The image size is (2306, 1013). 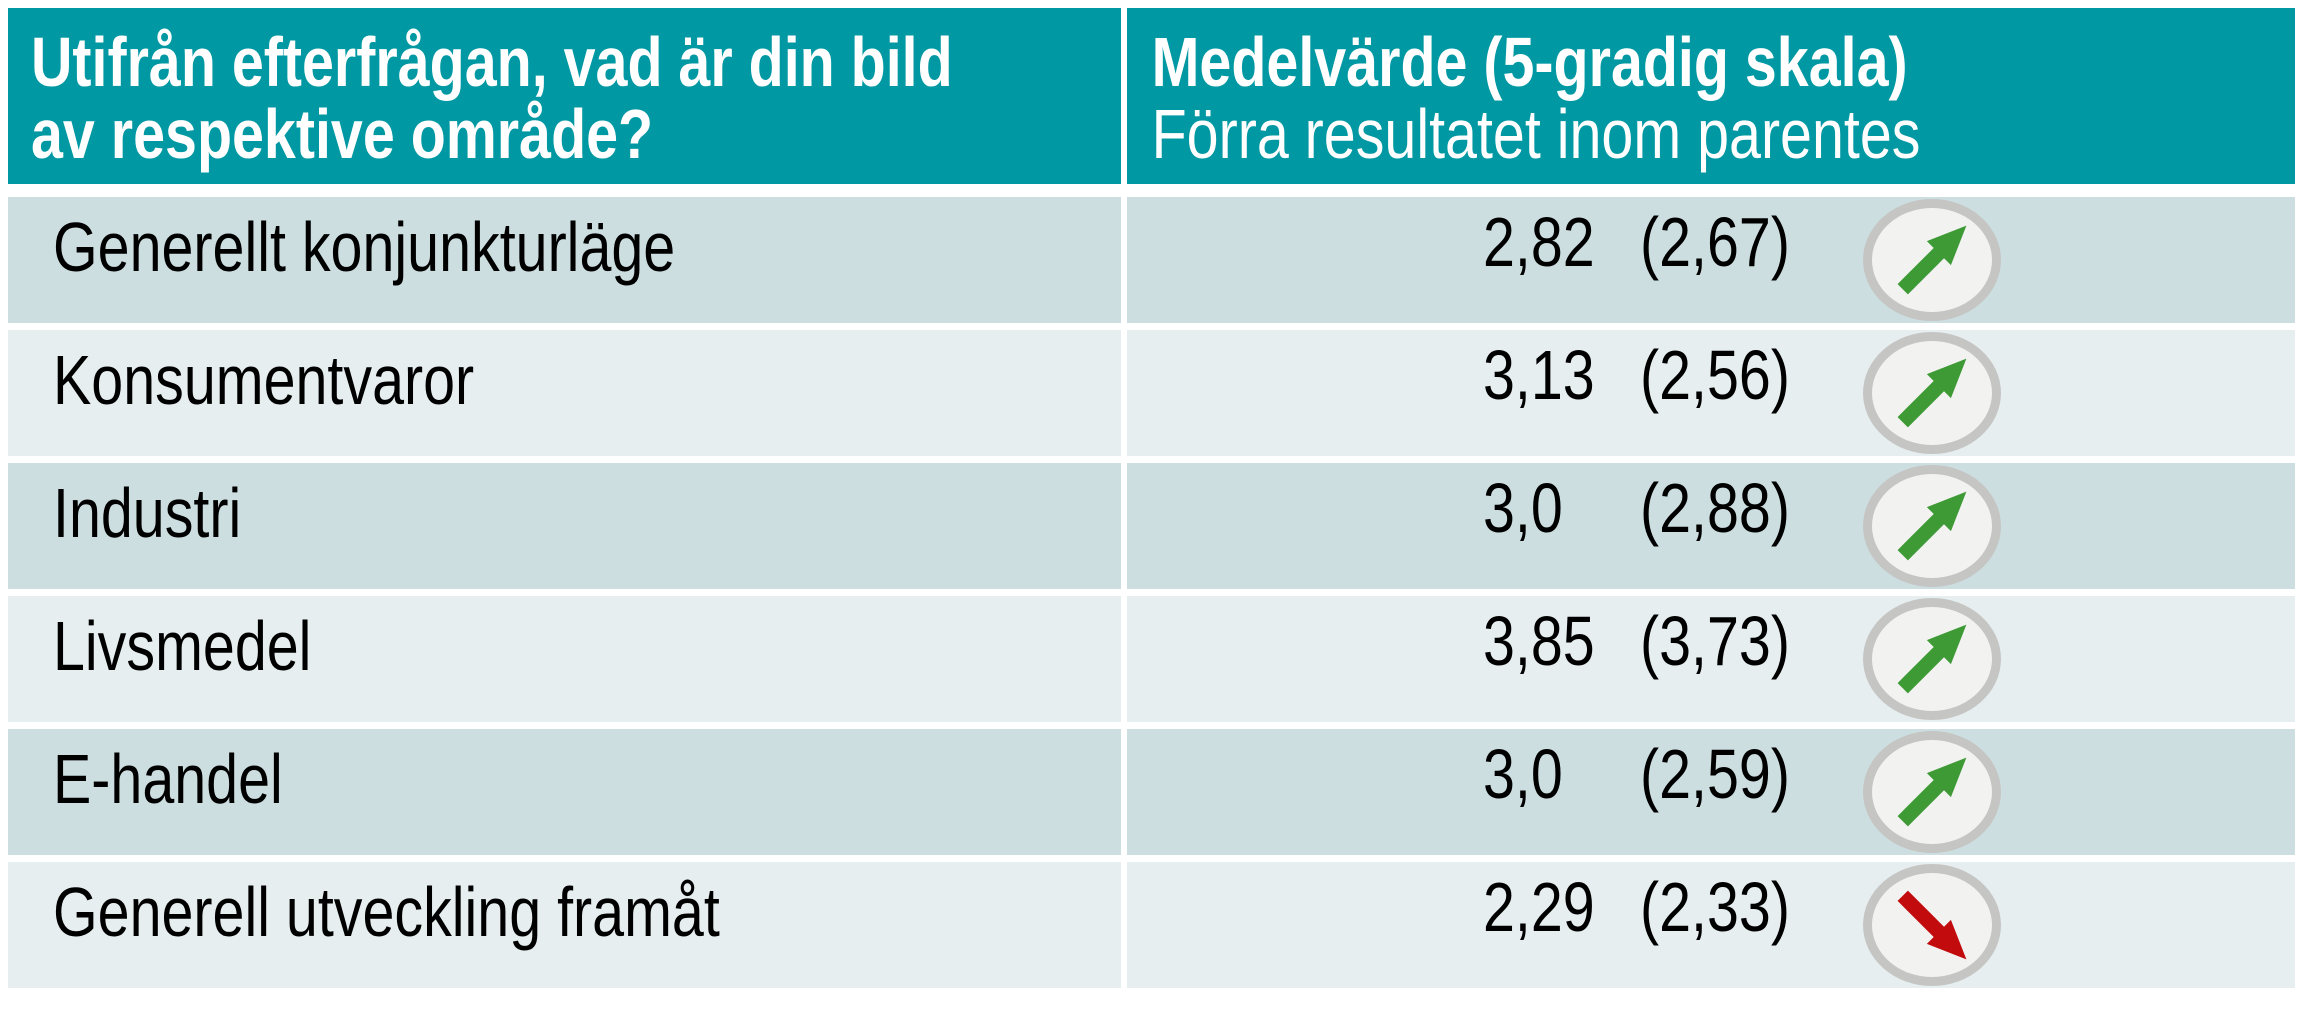 I want to click on table-row: Generell utveckling framåt 2,29 (2,33), so click(x=1151, y=925).